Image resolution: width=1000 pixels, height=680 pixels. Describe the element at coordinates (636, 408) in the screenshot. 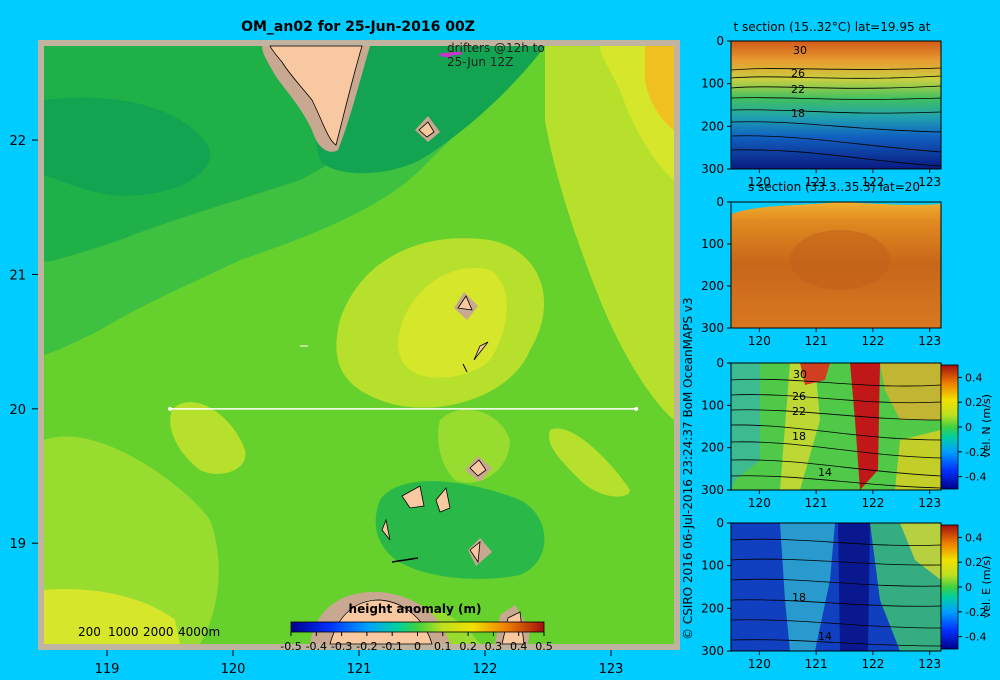

I see `section-endpoint` at that location.